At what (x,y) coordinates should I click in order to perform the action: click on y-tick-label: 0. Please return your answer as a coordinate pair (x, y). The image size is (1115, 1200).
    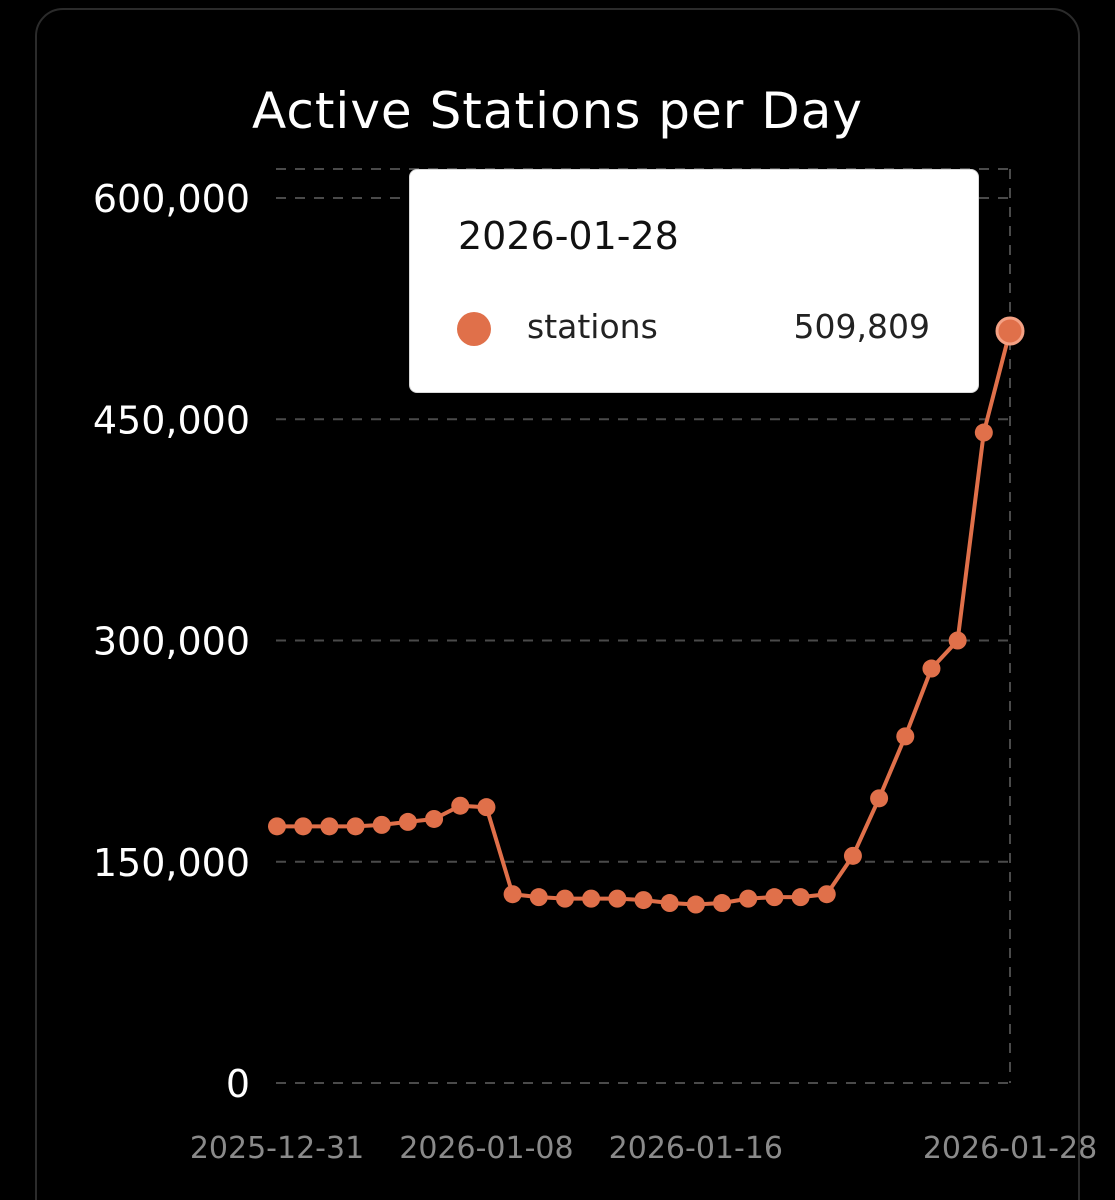
    Looking at the image, I should click on (238, 1084).